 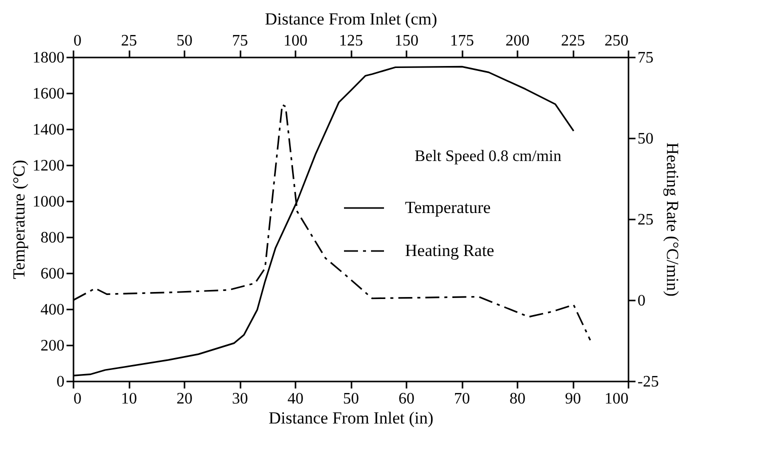 What do you see at coordinates (296, 41) in the screenshot?
I see `x2-tick-label: 100` at bounding box center [296, 41].